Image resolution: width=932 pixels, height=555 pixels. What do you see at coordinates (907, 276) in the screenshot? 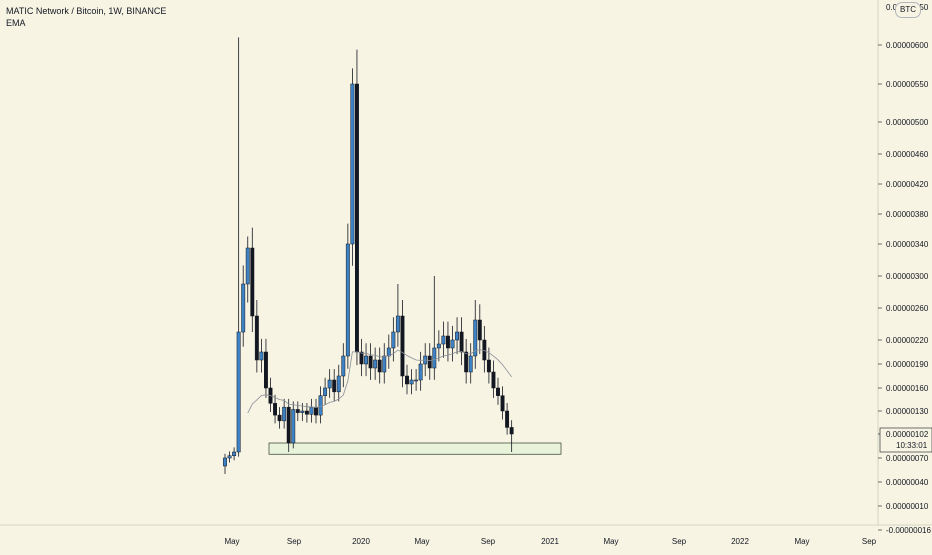
I see `price-tick-label: 0.00000300` at bounding box center [907, 276].